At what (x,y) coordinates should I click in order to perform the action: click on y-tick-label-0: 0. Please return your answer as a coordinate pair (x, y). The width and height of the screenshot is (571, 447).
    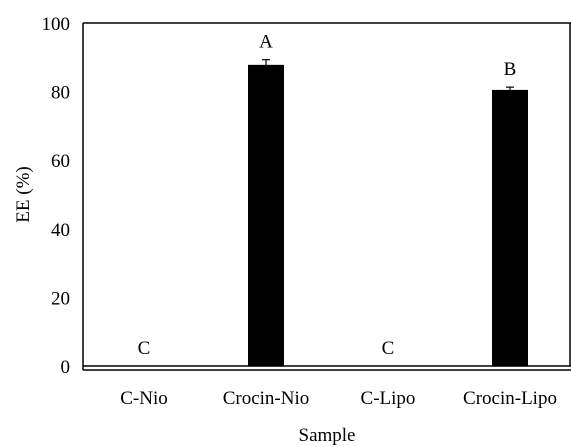
    Looking at the image, I should click on (66, 367).